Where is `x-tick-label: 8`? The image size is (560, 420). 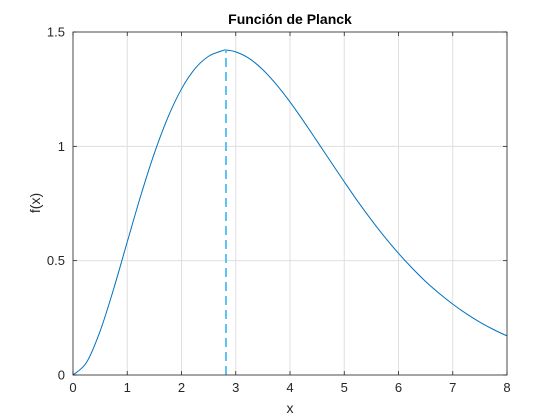
x-tick-label: 8 is located at coordinates (506, 387).